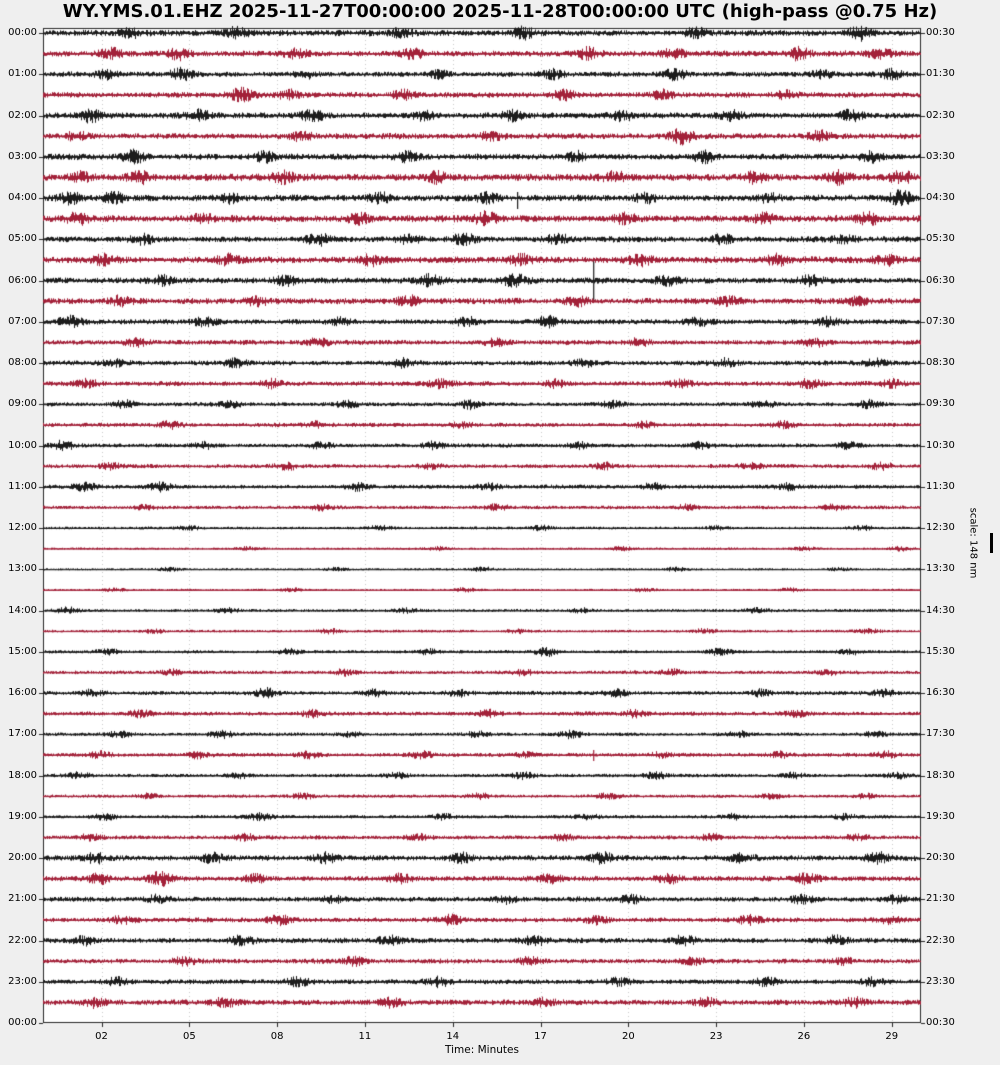 The width and height of the screenshot is (1000, 1065). What do you see at coordinates (22, 940) in the screenshot?
I see `left-time-label: 22:00` at bounding box center [22, 940].